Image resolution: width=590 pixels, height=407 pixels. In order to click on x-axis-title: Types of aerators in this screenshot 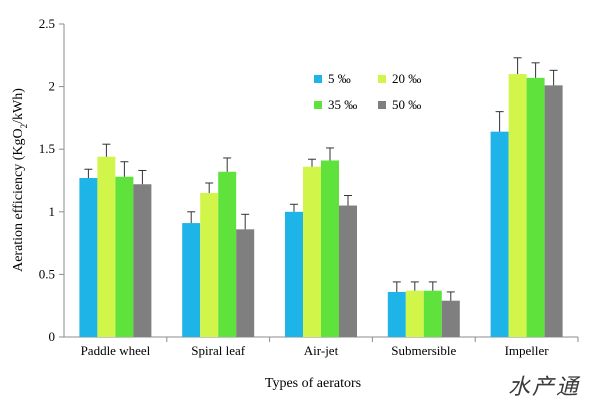, I will do `click(313, 383)`.